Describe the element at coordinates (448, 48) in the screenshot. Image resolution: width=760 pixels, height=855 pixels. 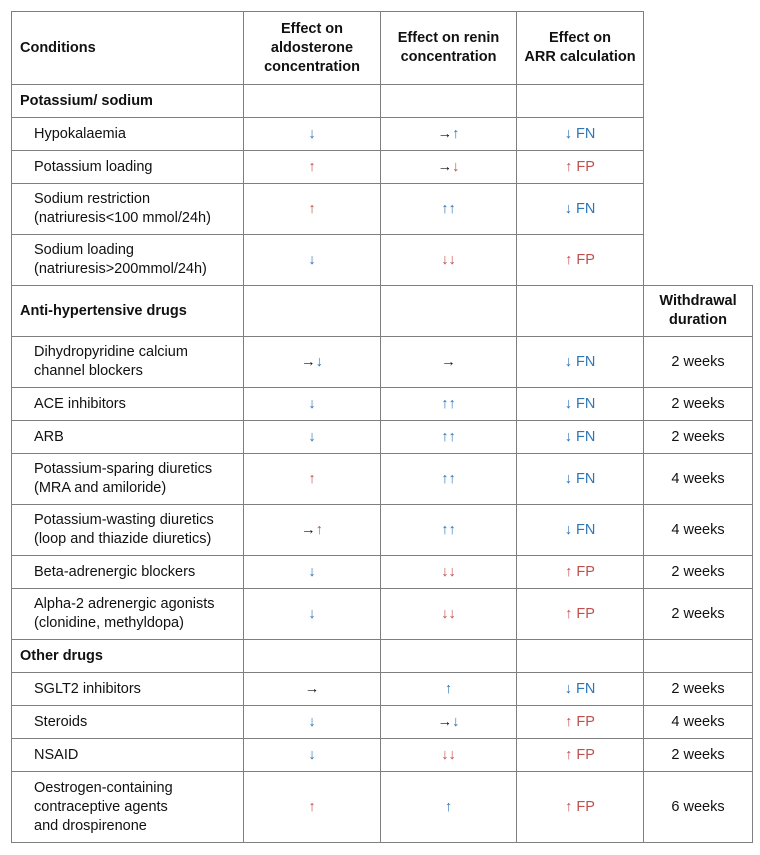
I see `header-renin: Effect on renin concentration` at that location.